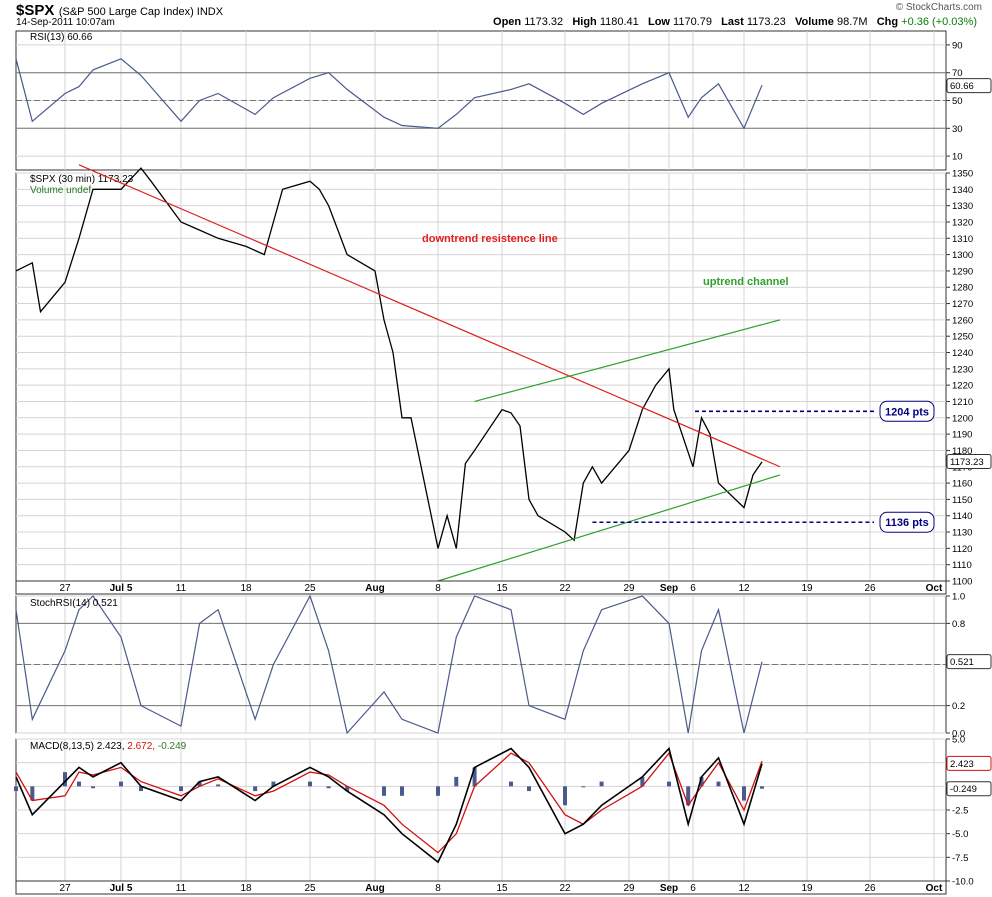 This screenshot has width=992, height=897. I want to click on x-axis-label: 26, so click(870, 888).